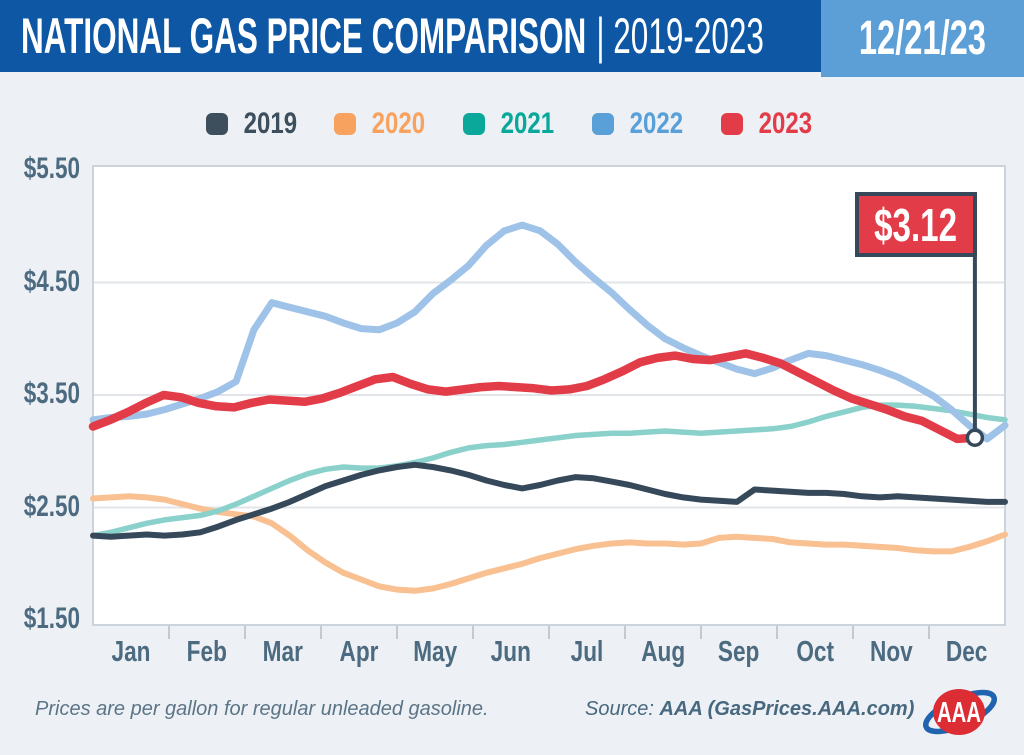 This screenshot has height=755, width=1024. Describe the element at coordinates (283, 652) in the screenshot. I see `x-tick-label-Mar: Mar` at that location.